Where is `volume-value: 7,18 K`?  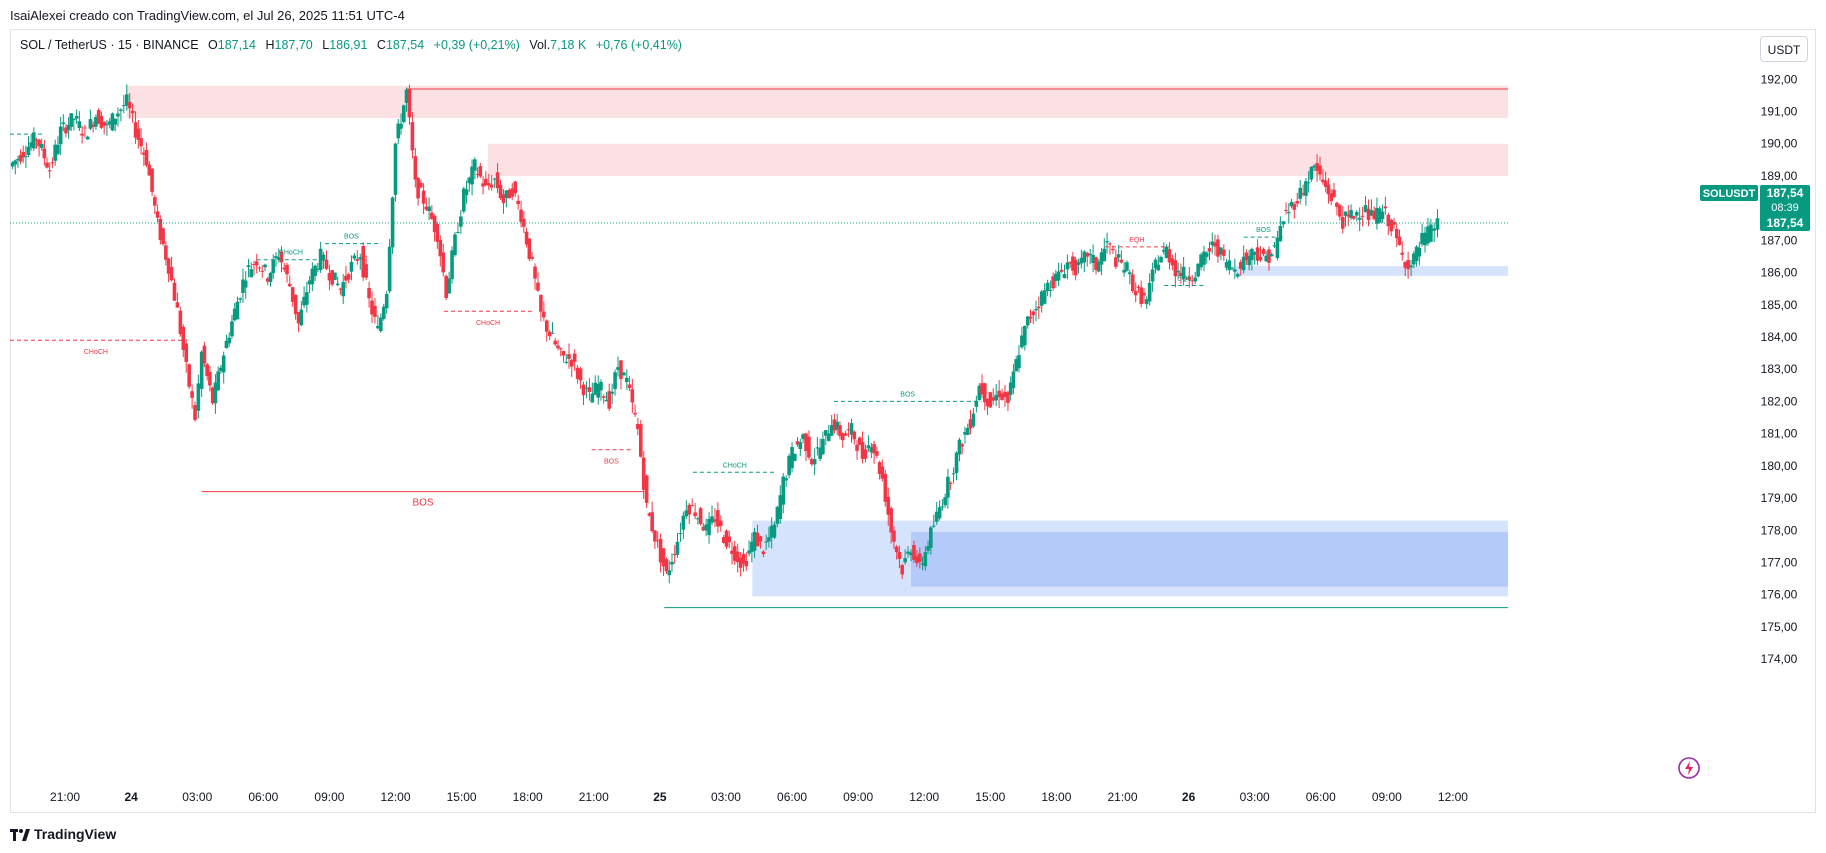
volume-value: 7,18 K is located at coordinates (568, 45).